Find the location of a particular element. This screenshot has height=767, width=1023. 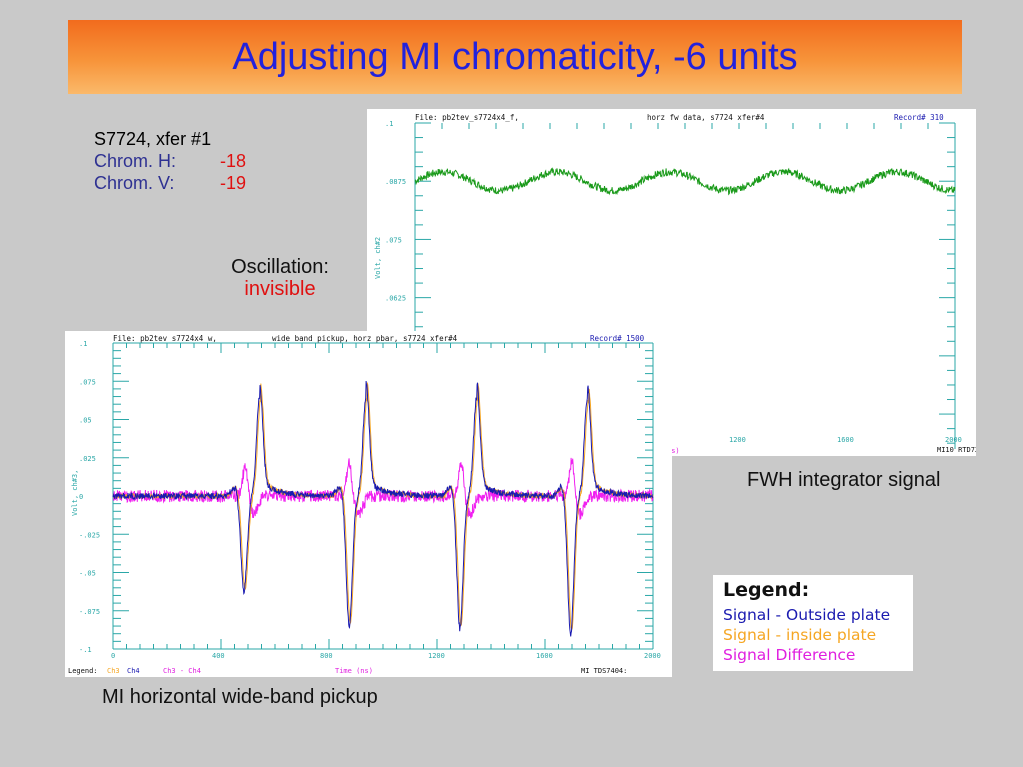

fwh-ytick-label: .1 is located at coordinates (389, 124).